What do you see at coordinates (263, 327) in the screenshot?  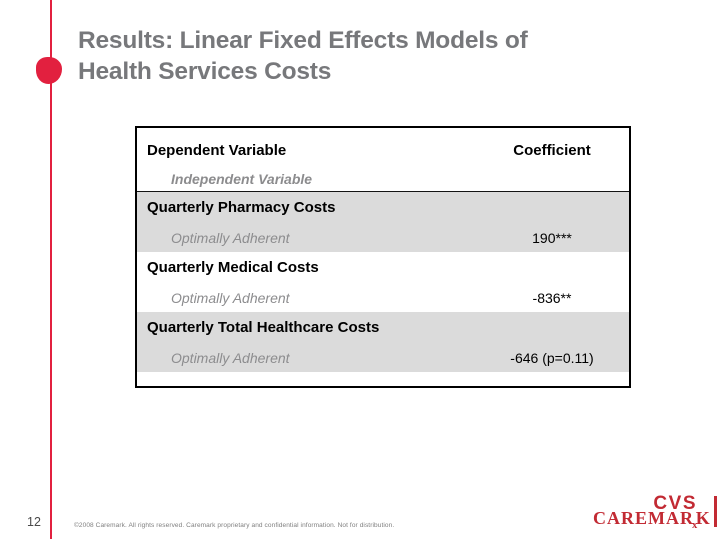 I see `dependent-variable-label: Quarterly Total Healthcare Costs` at bounding box center [263, 327].